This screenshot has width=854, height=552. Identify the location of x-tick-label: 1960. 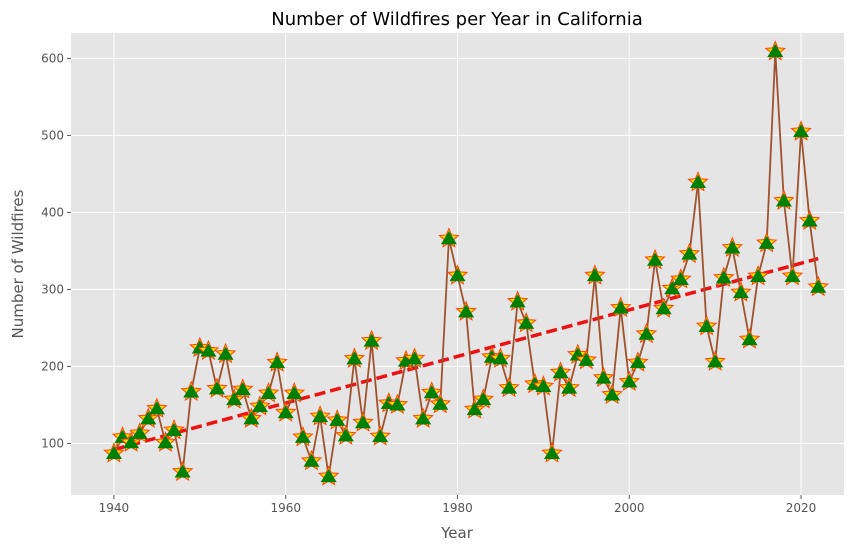
(285, 508).